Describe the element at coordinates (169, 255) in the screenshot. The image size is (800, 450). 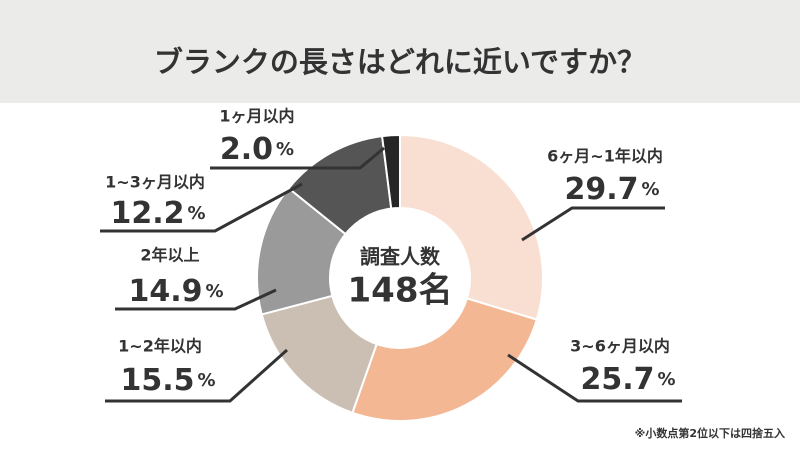
I see `category-label: 2年以上` at that location.